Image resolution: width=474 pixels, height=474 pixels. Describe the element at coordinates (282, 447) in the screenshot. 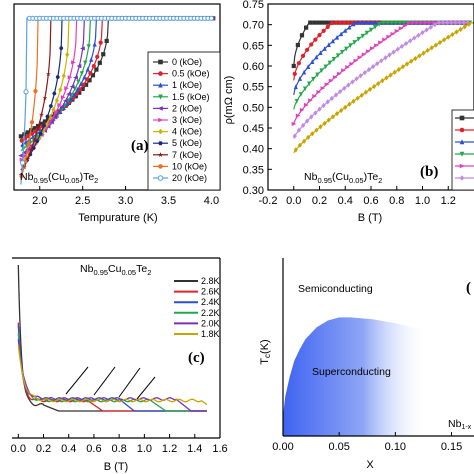

I see `x-tick-label: 0.00` at that location.